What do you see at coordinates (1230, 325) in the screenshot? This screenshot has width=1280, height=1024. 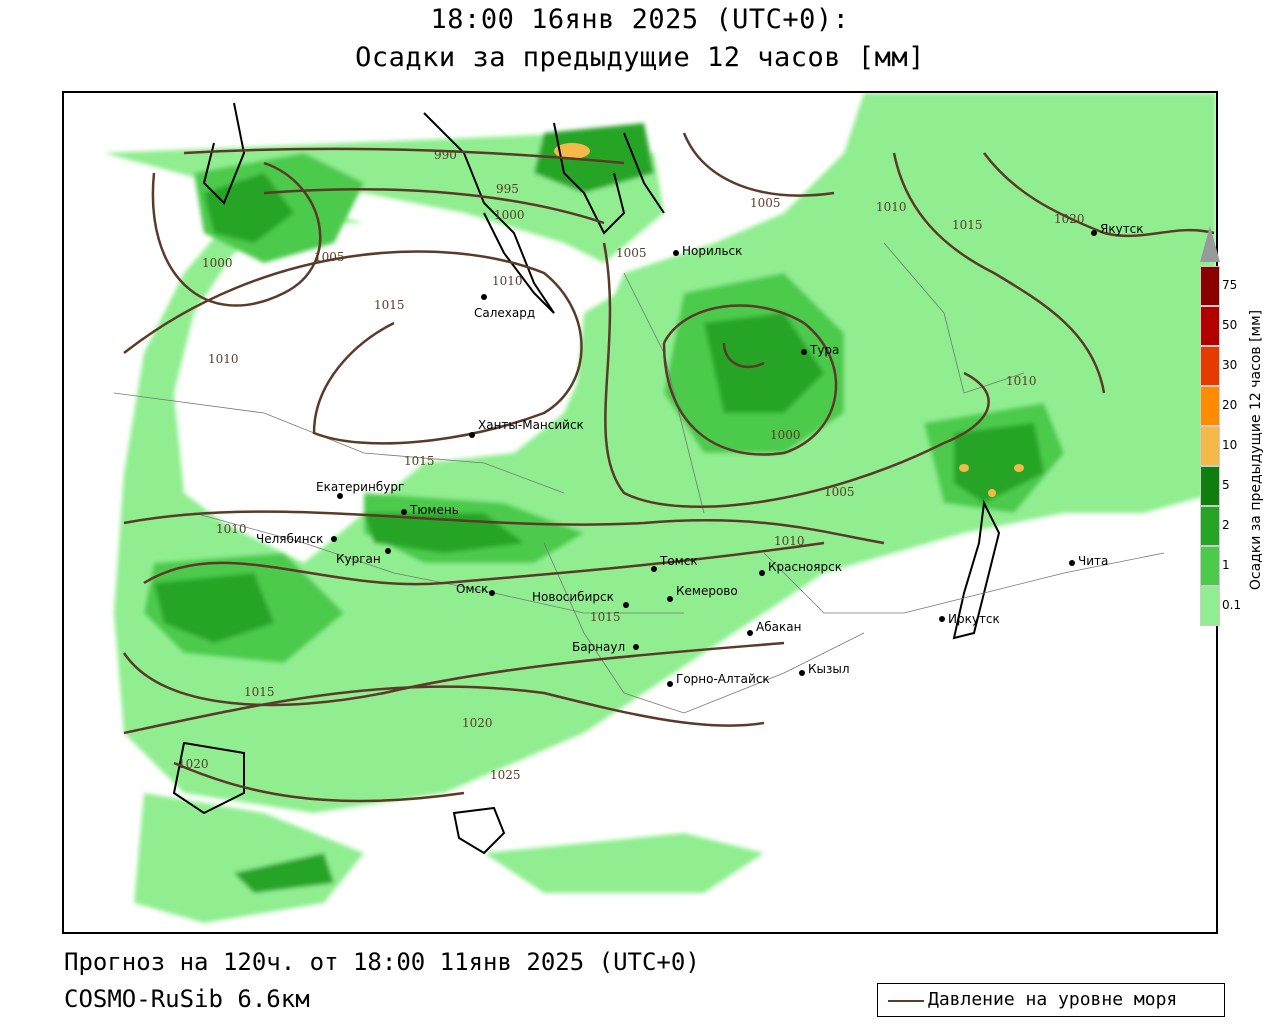 I see `colorbar-tick-label: 50` at bounding box center [1230, 325].